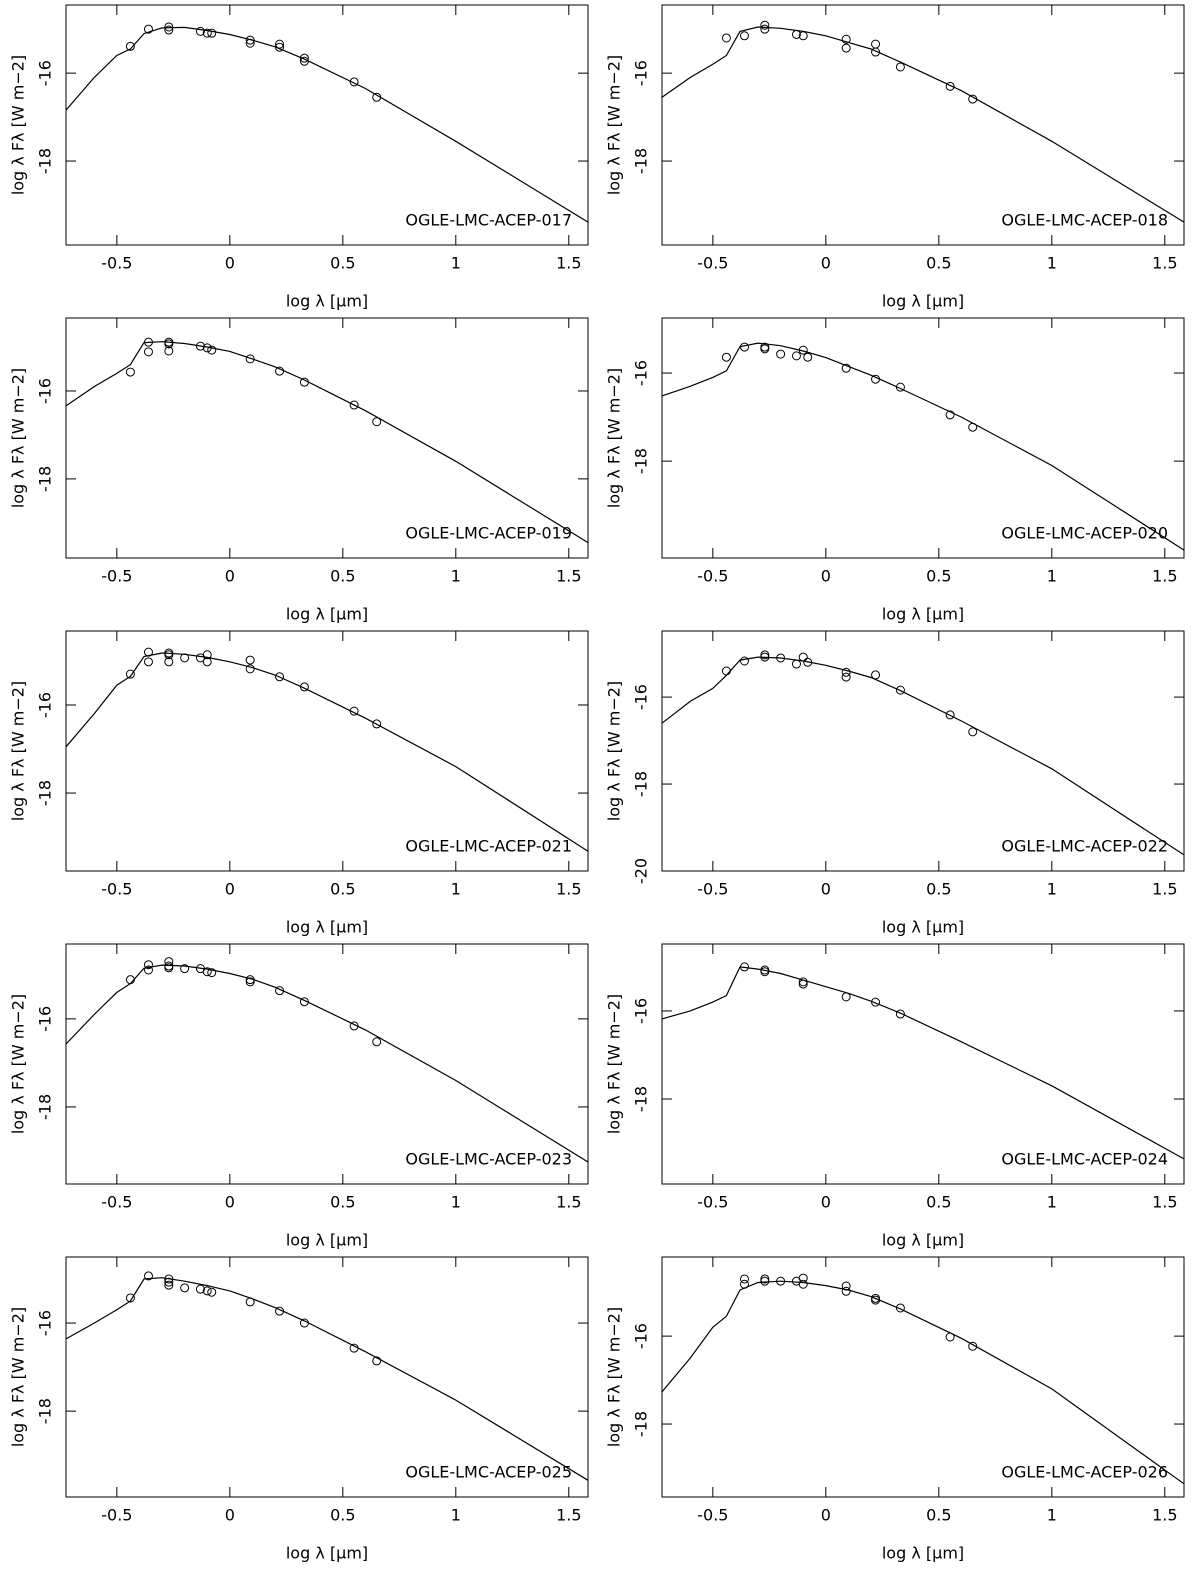 This screenshot has width=1200, height=1582. Describe the element at coordinates (1084, 533) in the screenshot. I see `panel-title: OGLE-LMC-ACEP-020` at that location.